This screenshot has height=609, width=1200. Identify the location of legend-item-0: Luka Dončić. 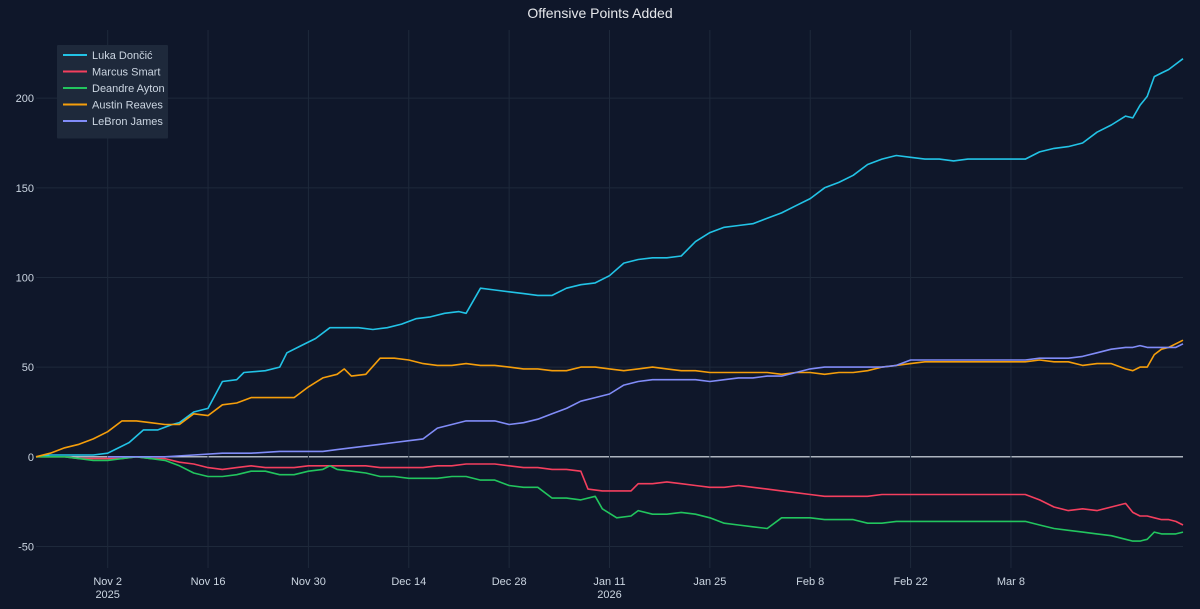
(108, 56).